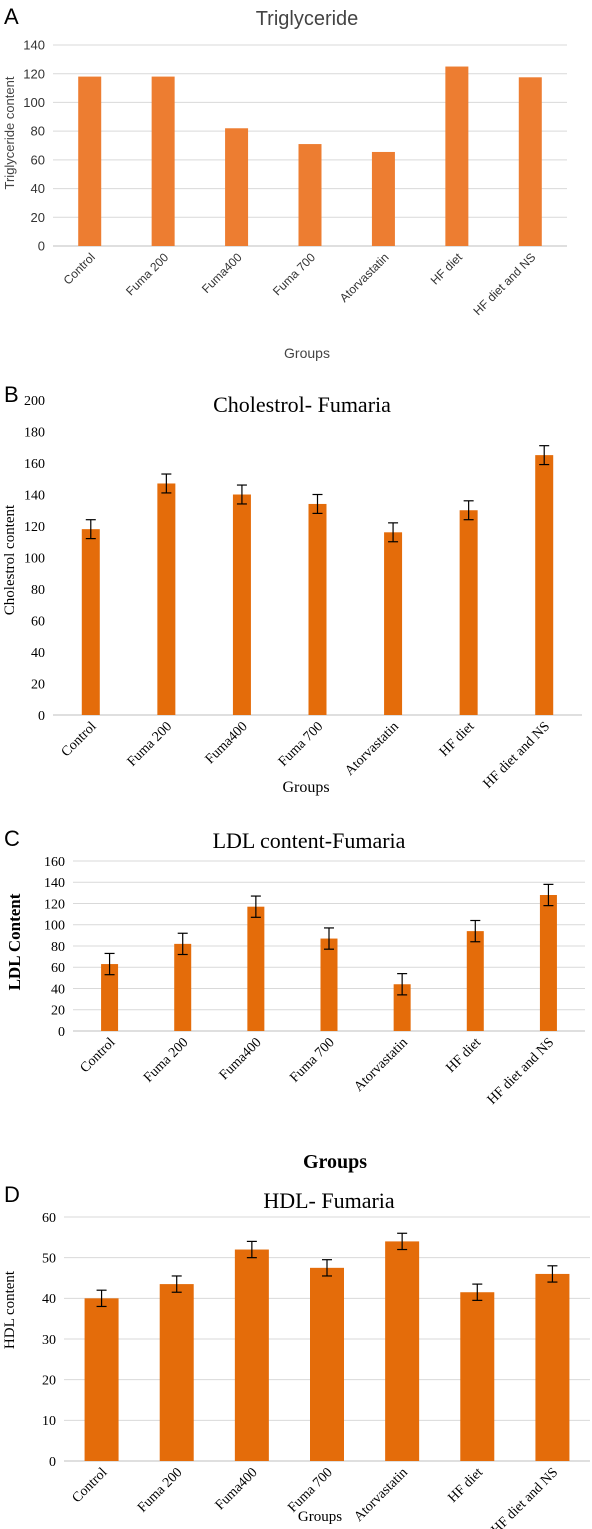 Image resolution: width=592 pixels, height=1529 pixels. I want to click on y-axis-label: Cholestrol content, so click(10, 559).